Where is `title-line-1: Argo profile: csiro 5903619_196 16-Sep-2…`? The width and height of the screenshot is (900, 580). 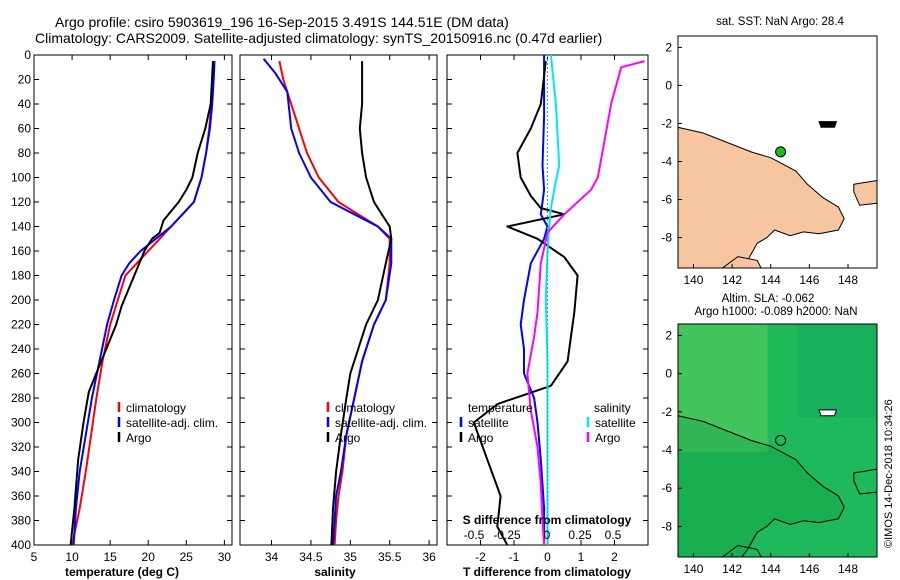 title-line-1: Argo profile: csiro 5903619_196 16-Sep-2… is located at coordinates (282, 22).